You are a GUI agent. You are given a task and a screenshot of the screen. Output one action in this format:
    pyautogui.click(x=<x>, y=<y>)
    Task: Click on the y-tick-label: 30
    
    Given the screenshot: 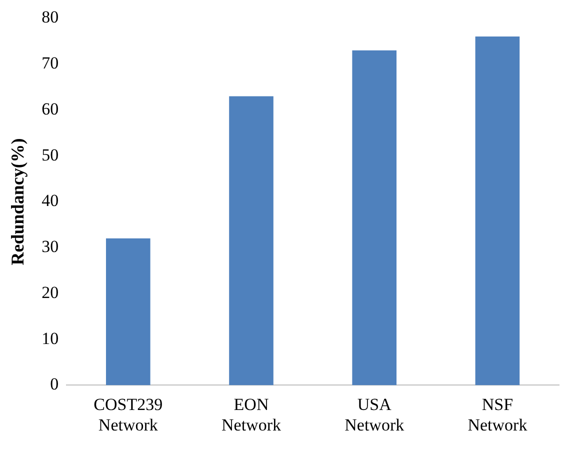 What is the action you would take?
    pyautogui.click(x=50, y=246)
    